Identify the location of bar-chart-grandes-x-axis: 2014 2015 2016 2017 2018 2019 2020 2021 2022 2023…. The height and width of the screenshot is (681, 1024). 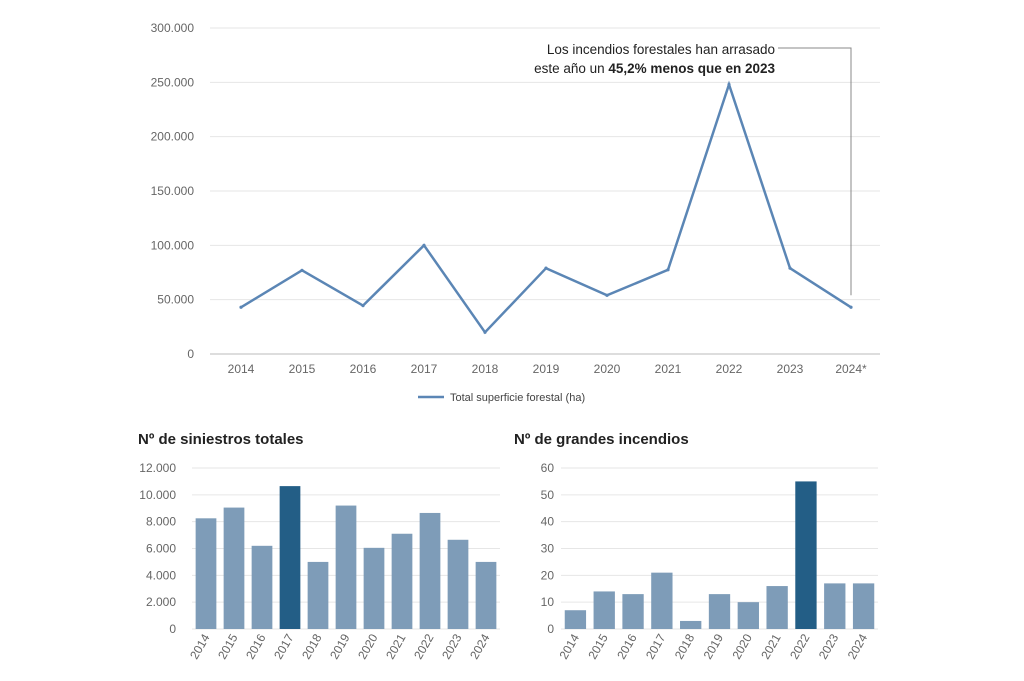
(714, 646).